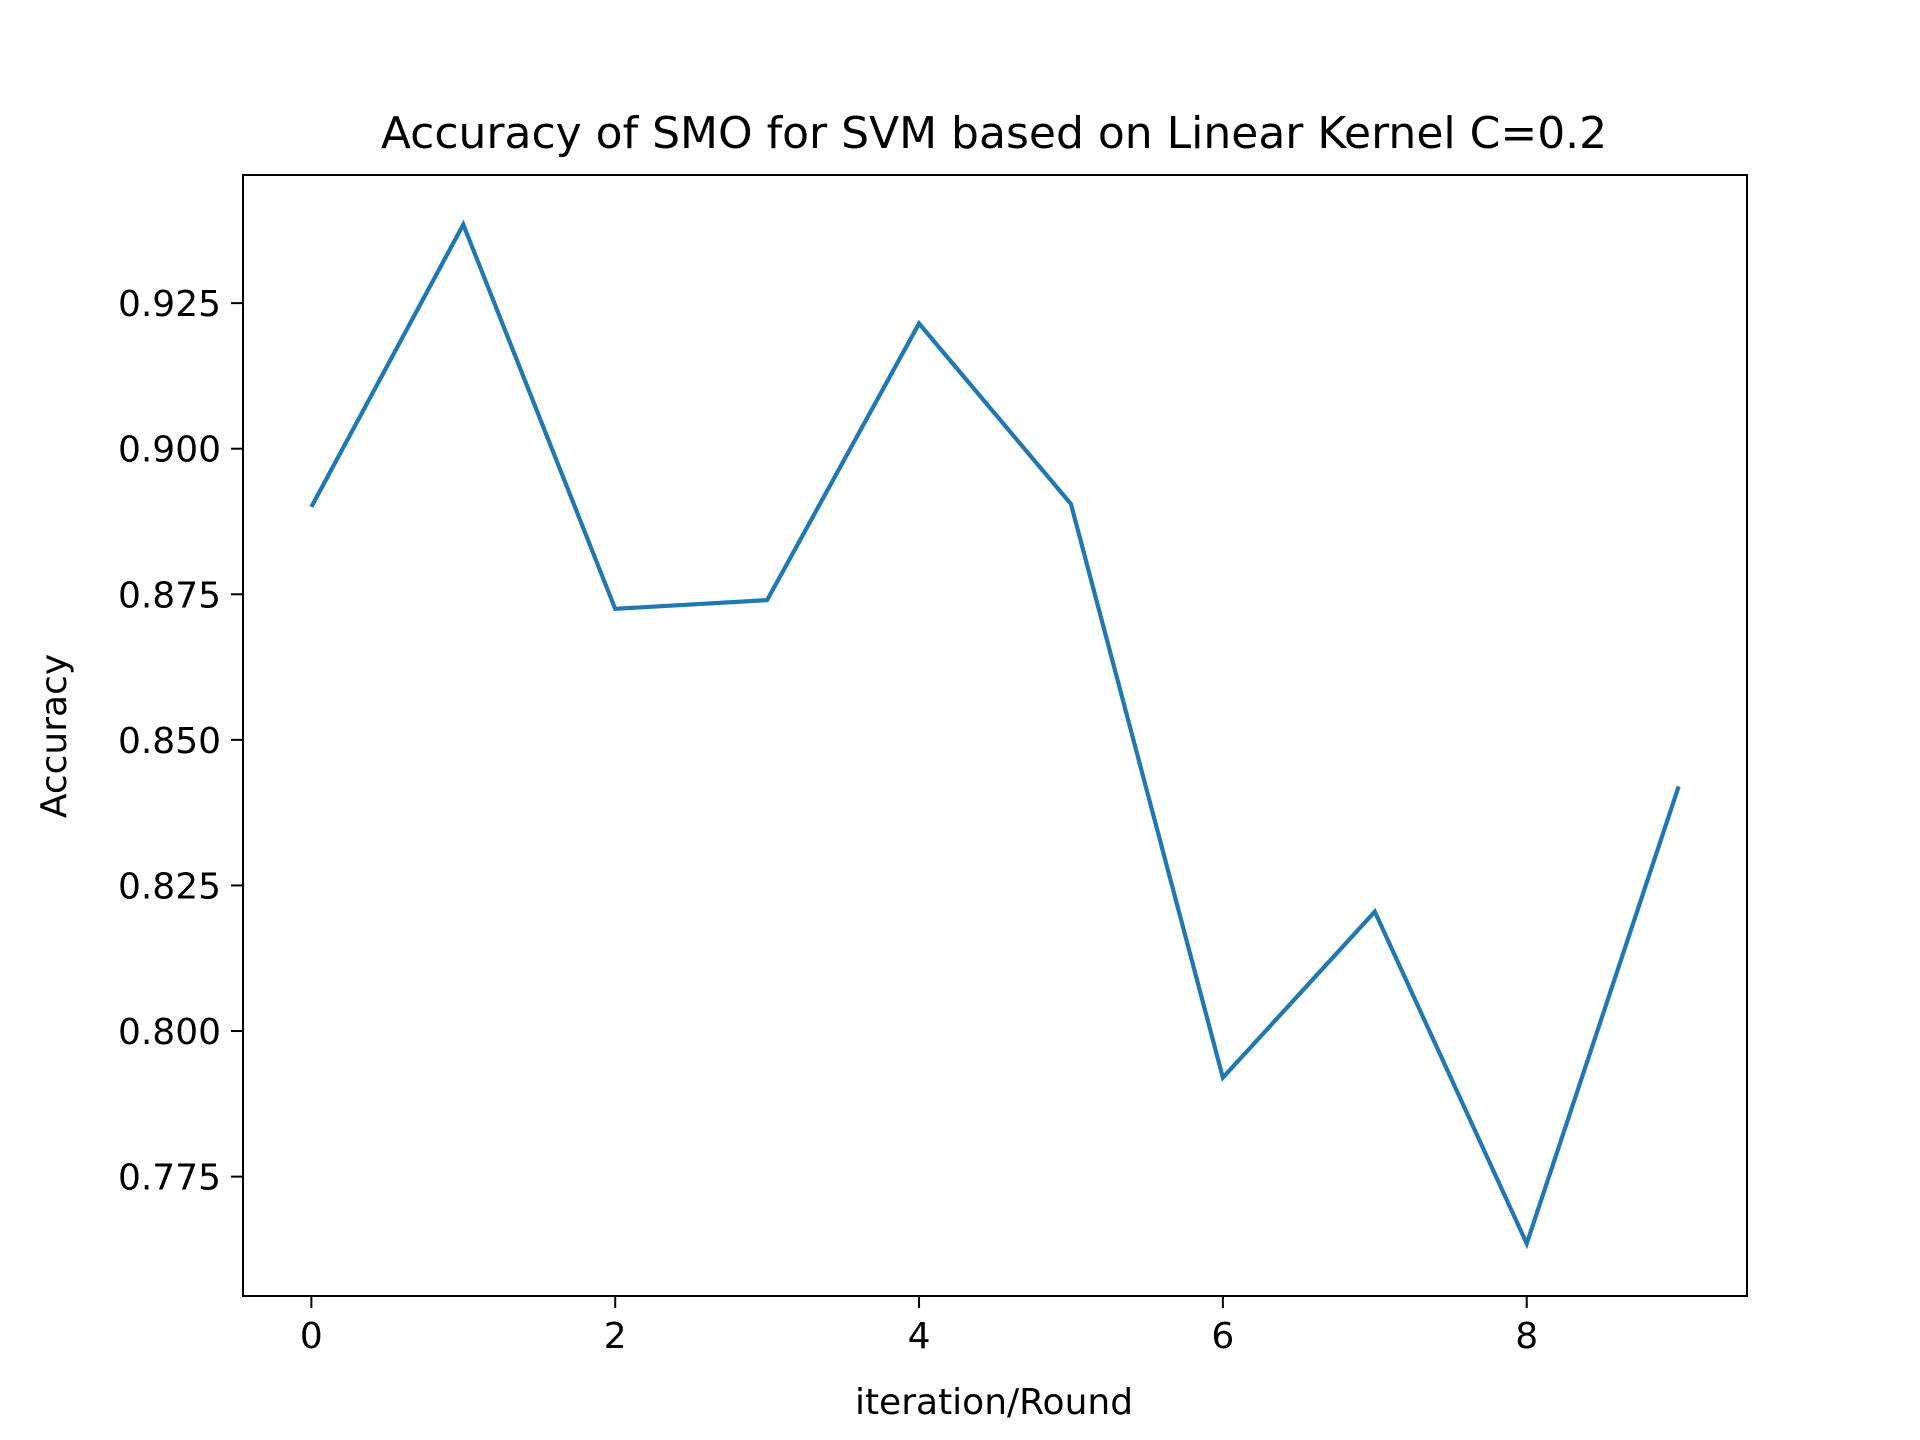  Describe the element at coordinates (1526, 1336) in the screenshot. I see `x-tick-label: 8` at that location.